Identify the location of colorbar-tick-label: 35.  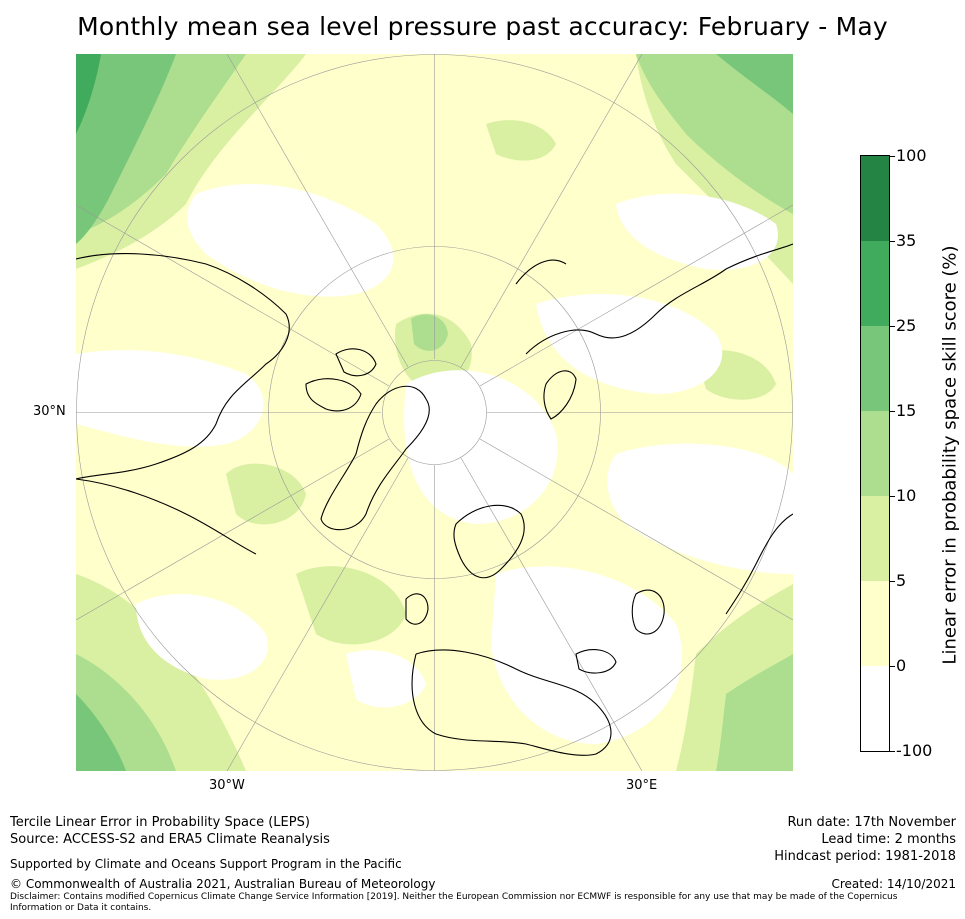
(906, 240).